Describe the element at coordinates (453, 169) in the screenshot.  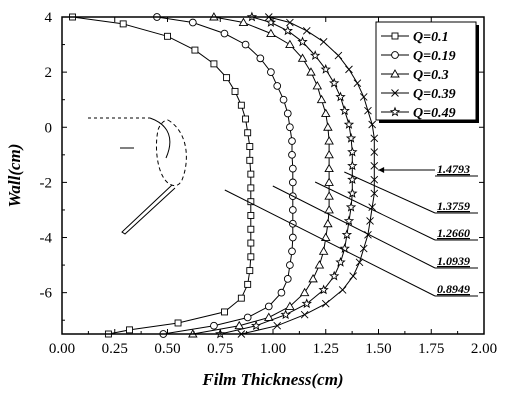
I see `annotation-label: 1.4793` at that location.